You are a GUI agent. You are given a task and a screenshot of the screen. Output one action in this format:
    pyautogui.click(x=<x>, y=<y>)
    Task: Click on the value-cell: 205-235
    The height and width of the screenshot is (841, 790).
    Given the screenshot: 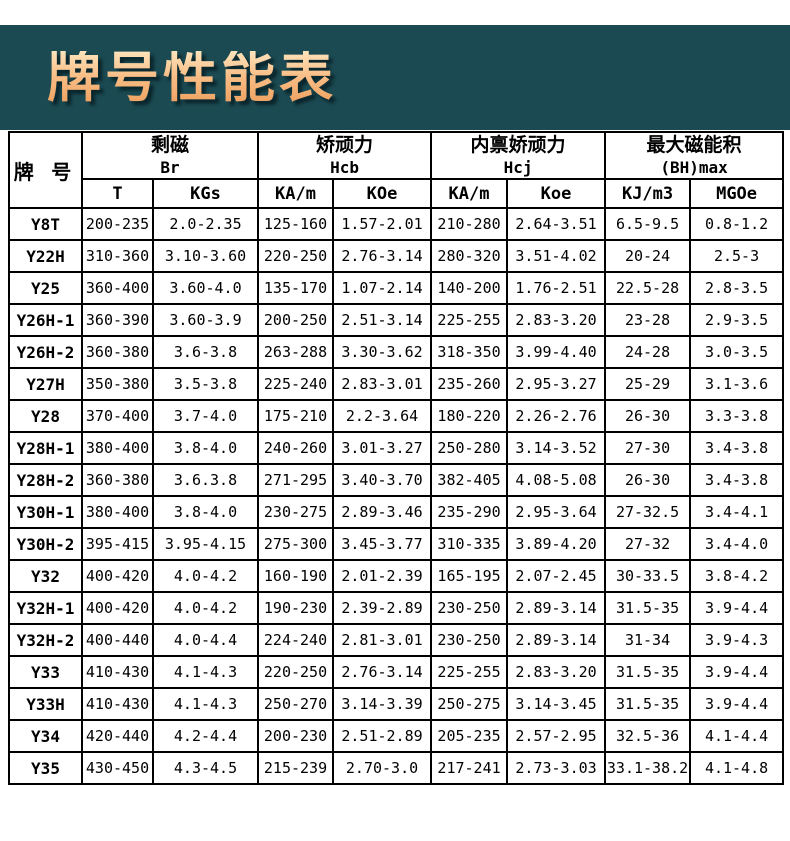 What is the action you would take?
    pyautogui.click(x=469, y=736)
    